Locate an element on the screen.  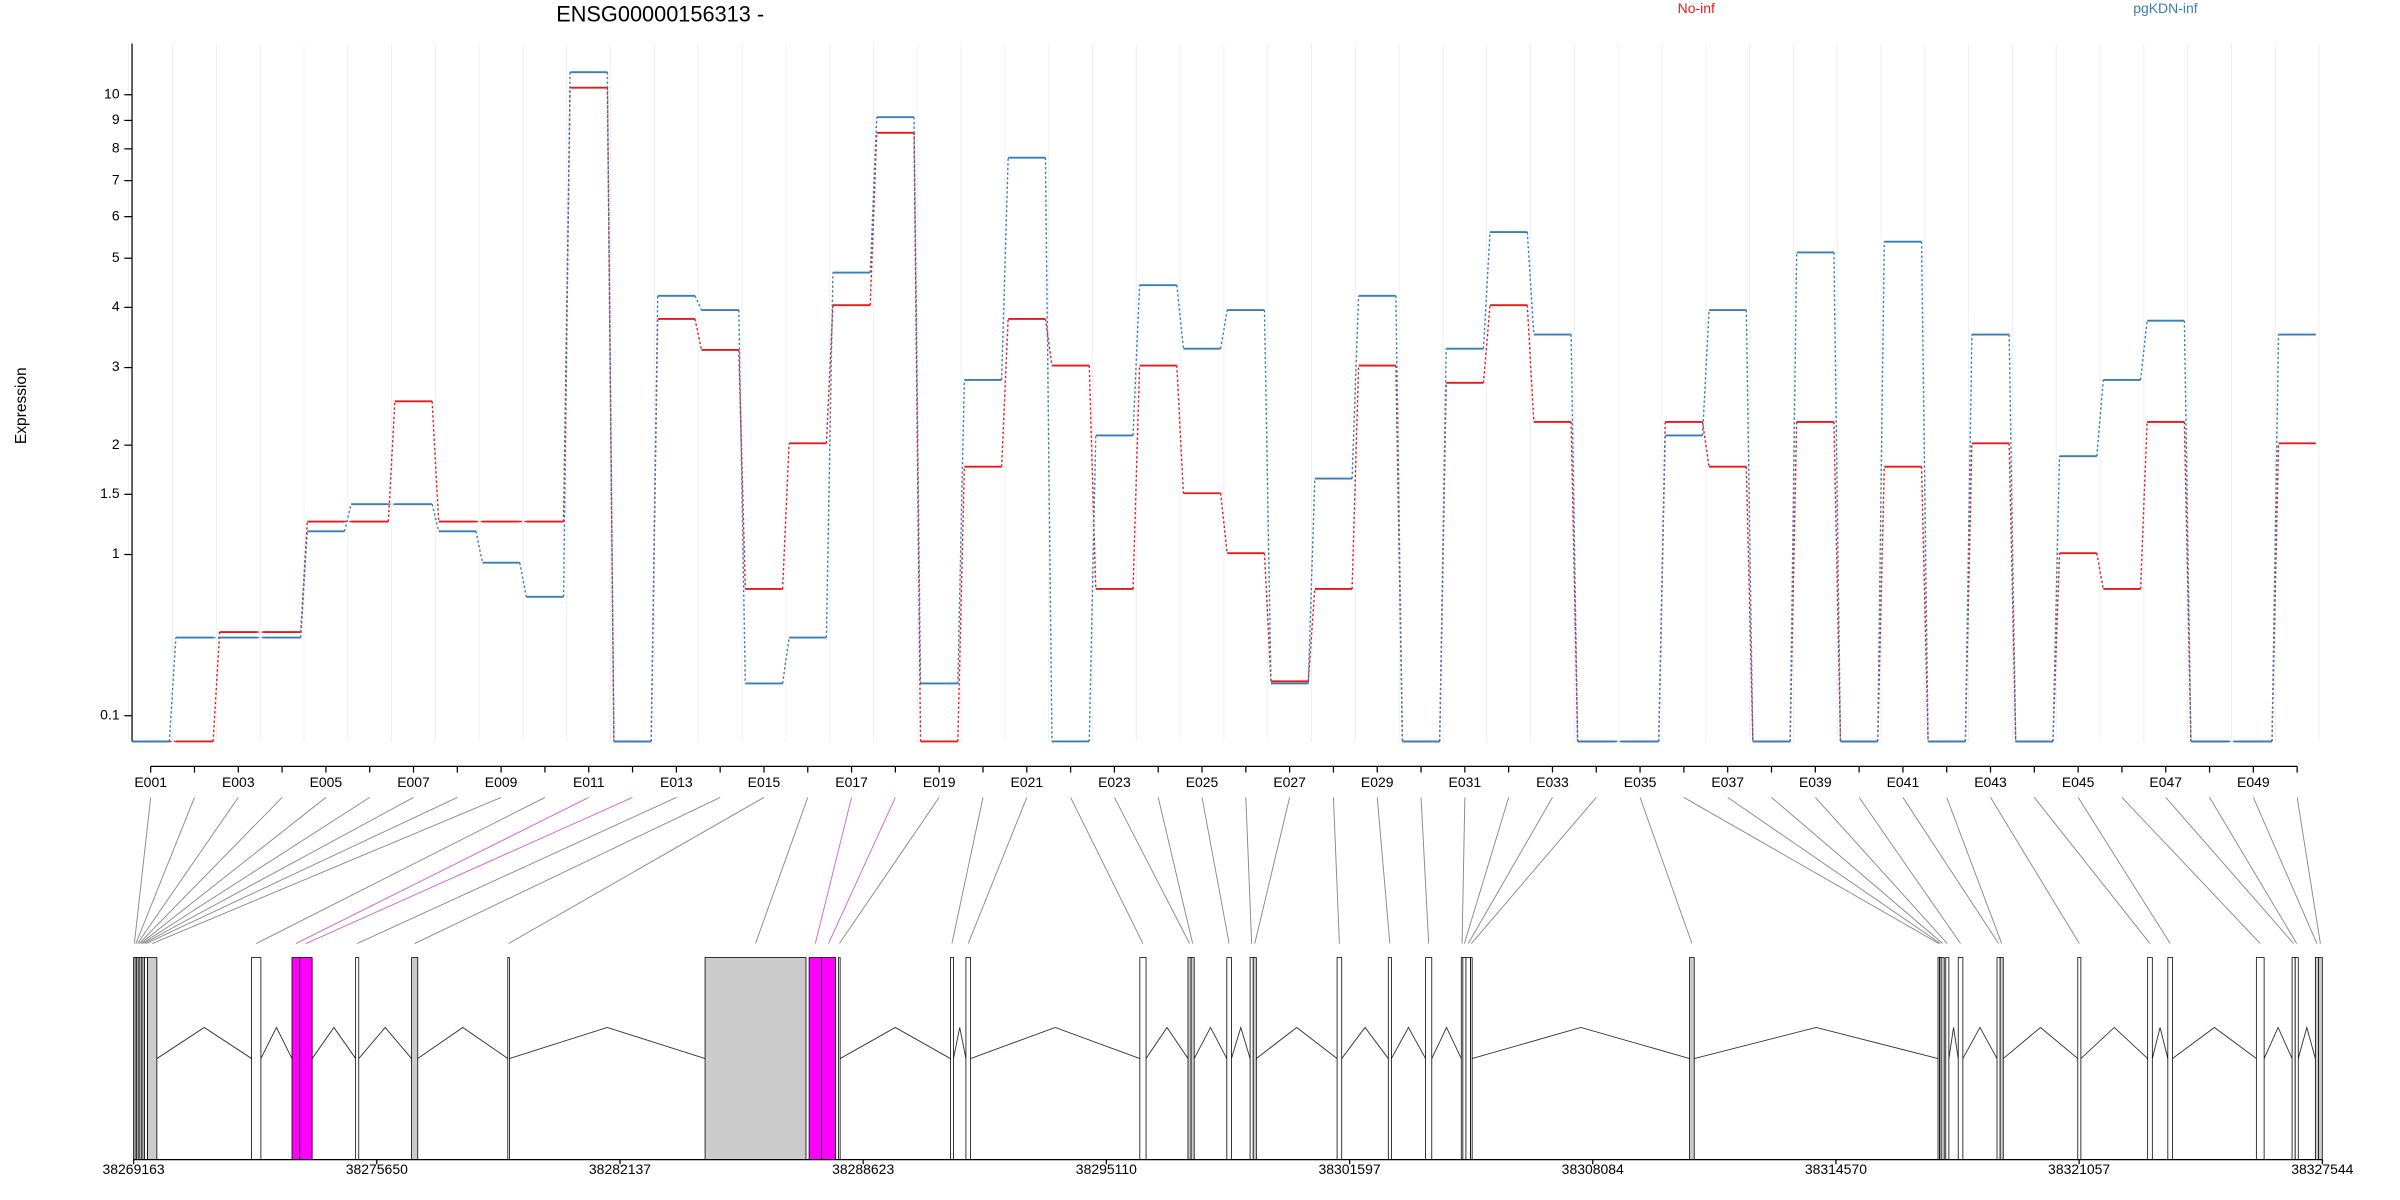
x-tick-label: E025 is located at coordinates (1202, 782).